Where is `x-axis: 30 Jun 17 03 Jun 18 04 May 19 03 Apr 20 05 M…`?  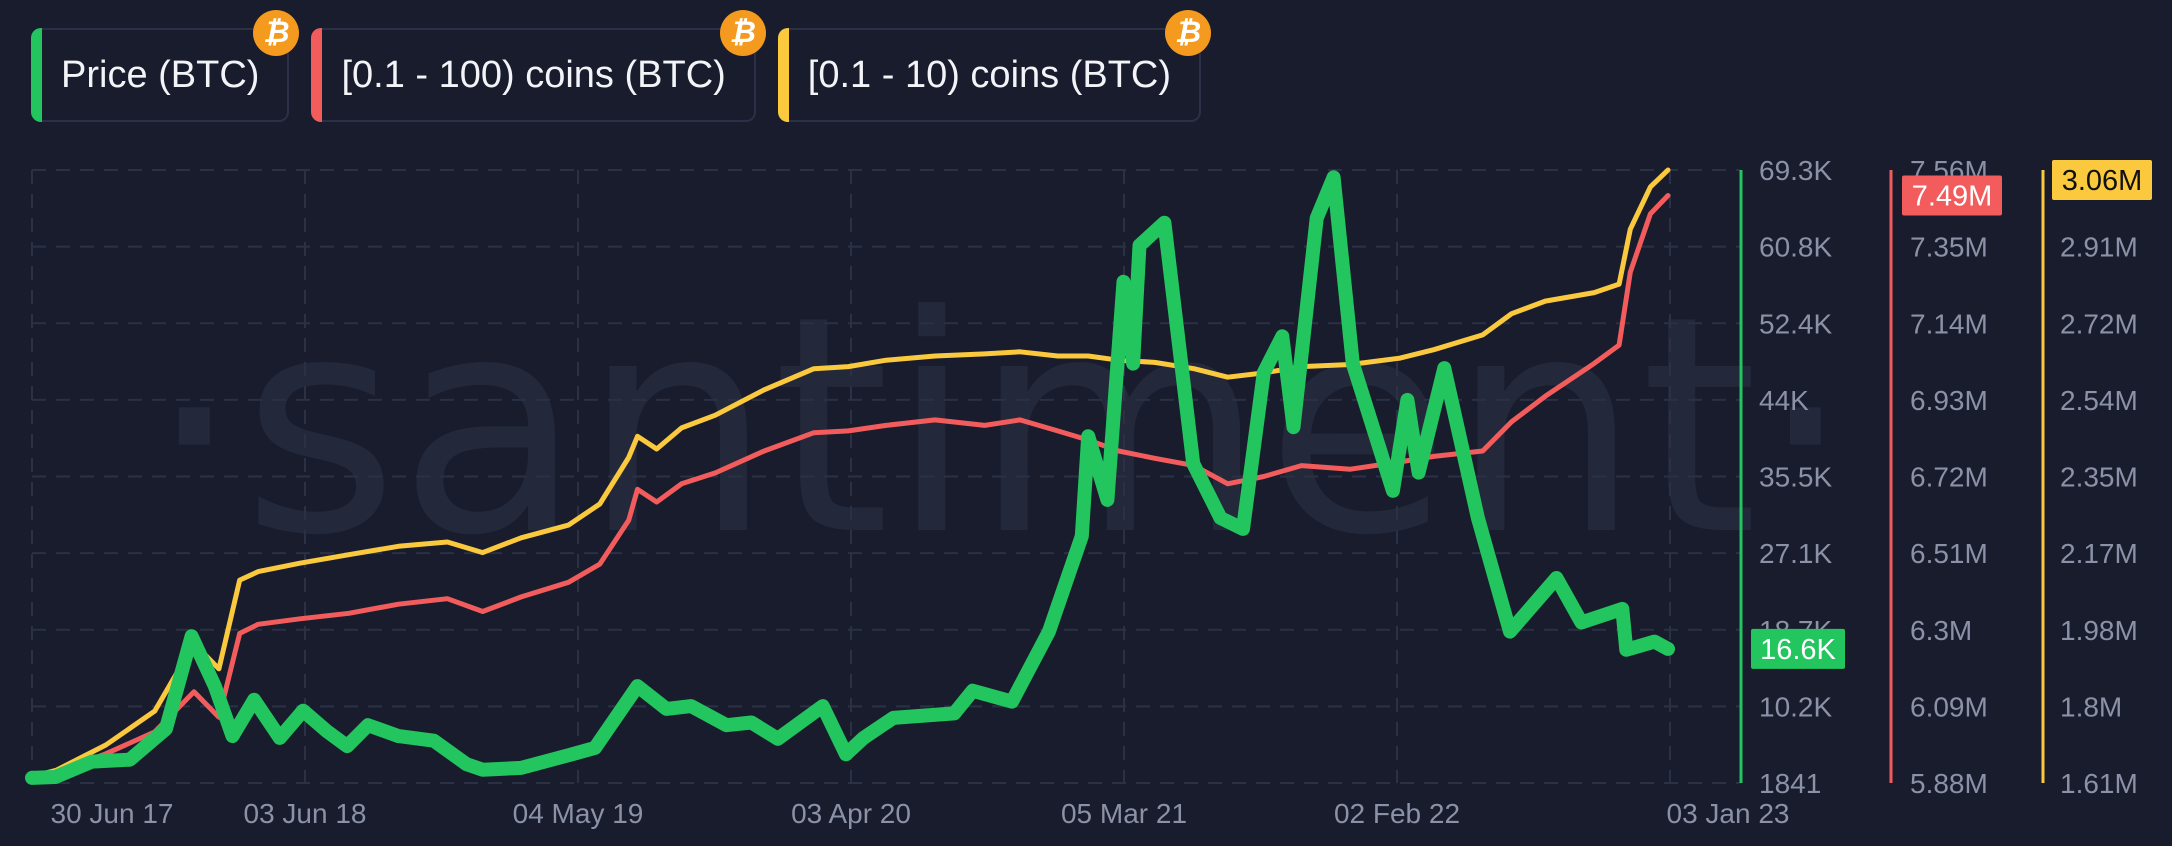
x-axis: 30 Jun 17 03 Jun 18 04 May 19 03 Apr 20 05 M… is located at coordinates (920, 813).